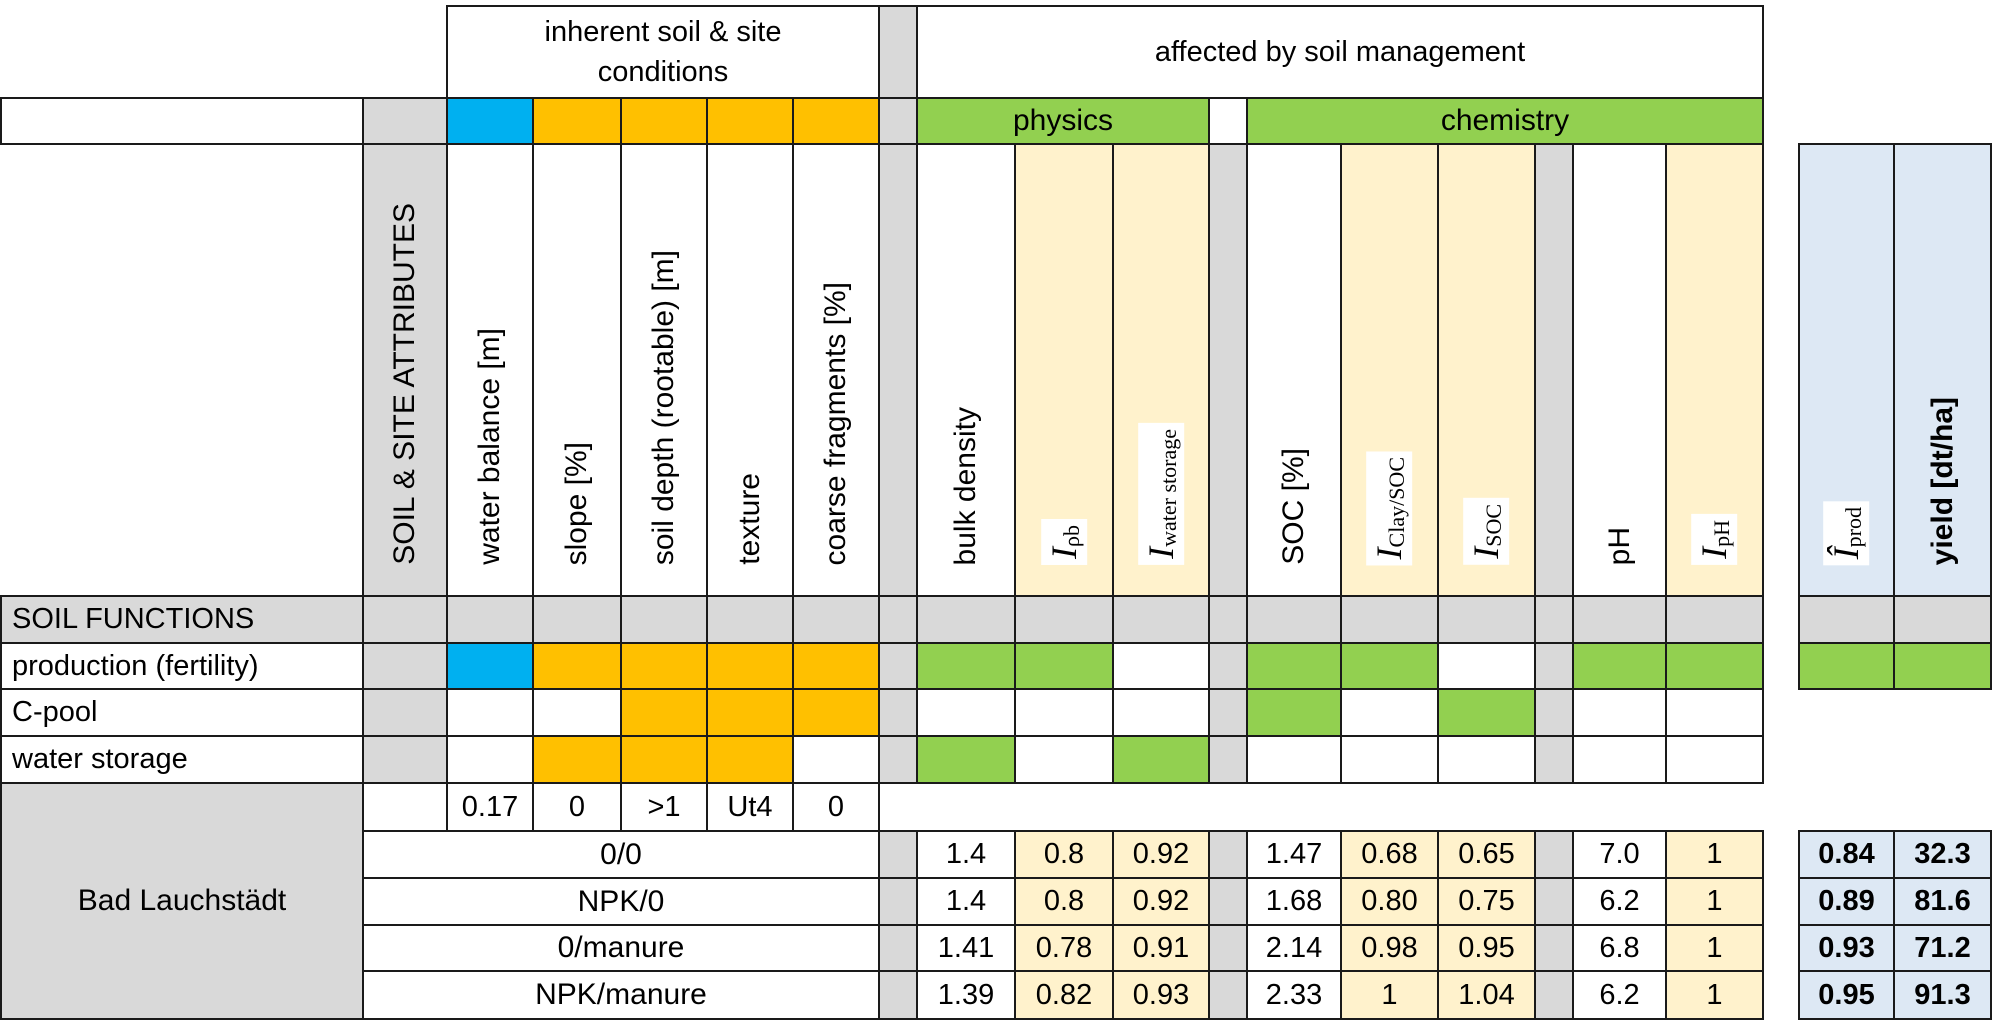  What do you see at coordinates (1486, 947) in the screenshot?
I see `i-soc-value: 0.95` at bounding box center [1486, 947].